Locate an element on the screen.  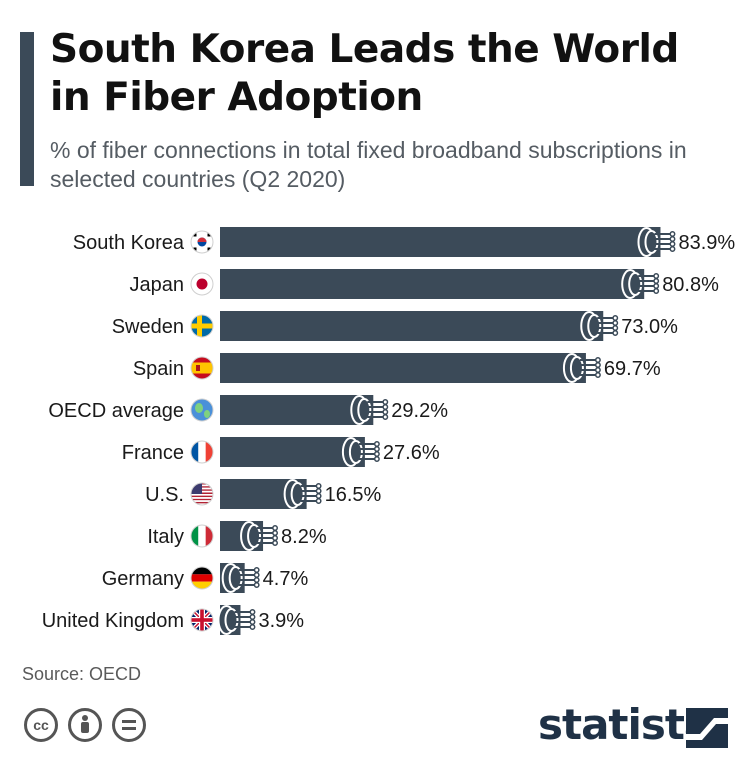
usa-flag-icon is located at coordinates (202, 494).